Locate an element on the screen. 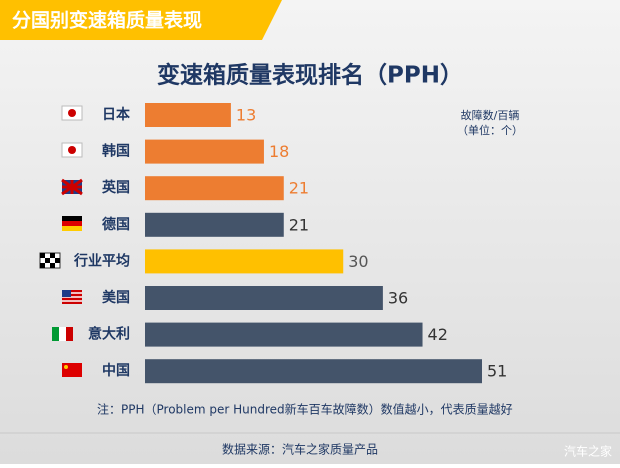 The width and height of the screenshot is (620, 468). unit-label: （单位：个） is located at coordinates (490, 130).